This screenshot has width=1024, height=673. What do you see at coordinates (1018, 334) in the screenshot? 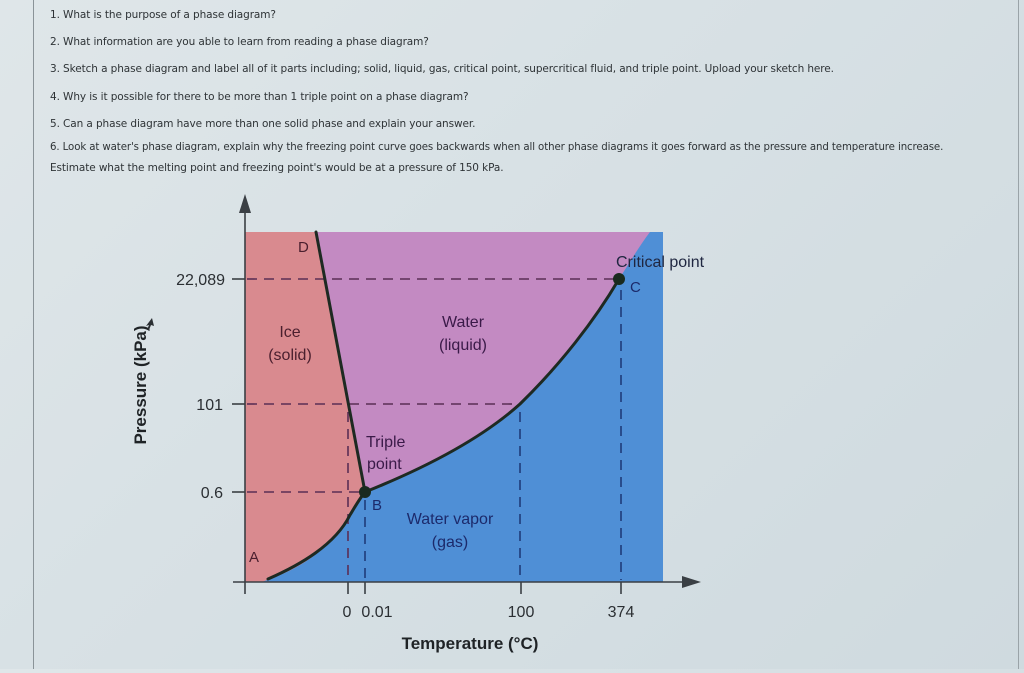
I see `page-right-border` at bounding box center [1018, 334].